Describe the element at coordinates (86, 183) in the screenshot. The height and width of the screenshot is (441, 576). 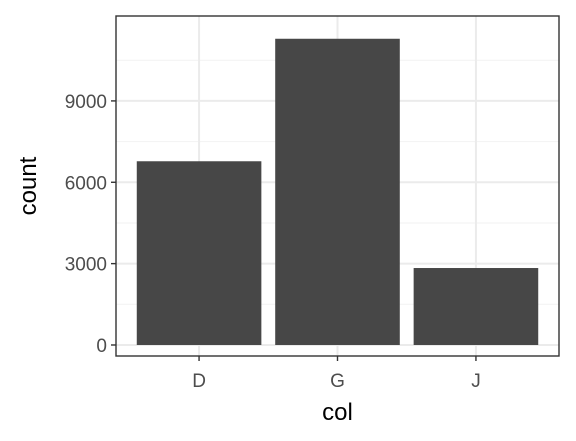
I see `y-tick-label: 6000` at that location.